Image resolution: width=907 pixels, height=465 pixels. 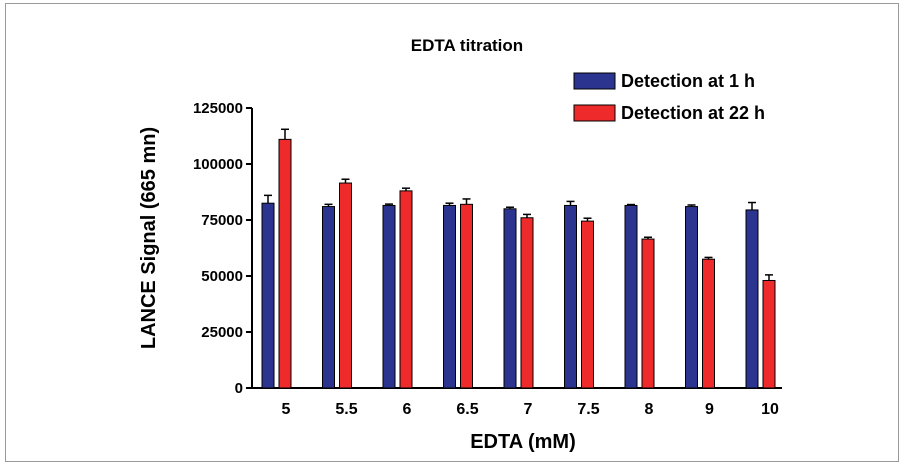 What do you see at coordinates (407, 409) in the screenshot?
I see `x-tick-label: 6` at bounding box center [407, 409].